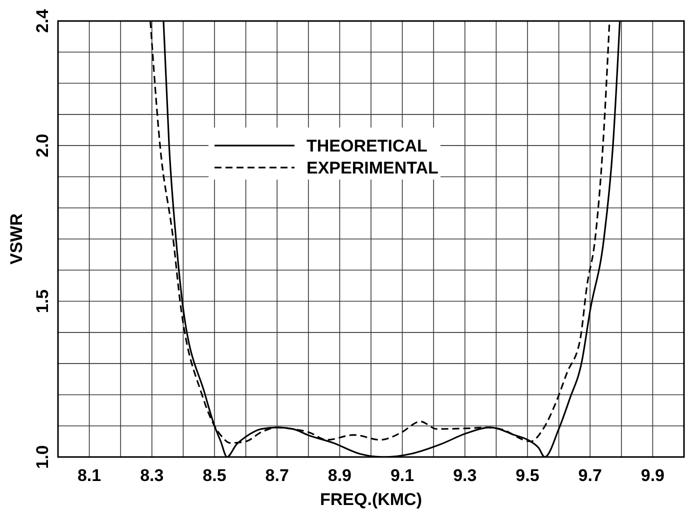 The width and height of the screenshot is (696, 517). Describe the element at coordinates (214, 475) in the screenshot. I see `x-tick-label: 8.5` at that location.